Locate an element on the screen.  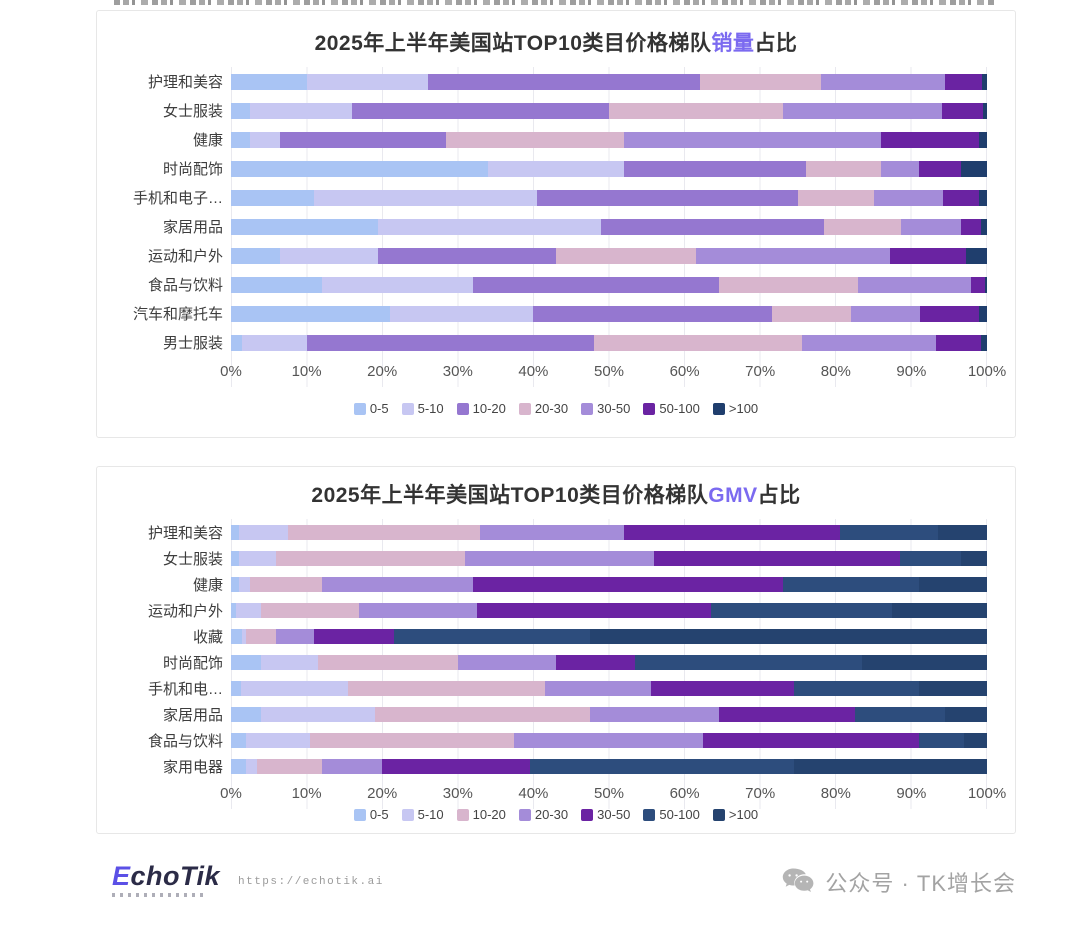
legend: 0-5 5-10 10-20 20-30 30-50 50-100 >100 is located at coordinates (556, 814).